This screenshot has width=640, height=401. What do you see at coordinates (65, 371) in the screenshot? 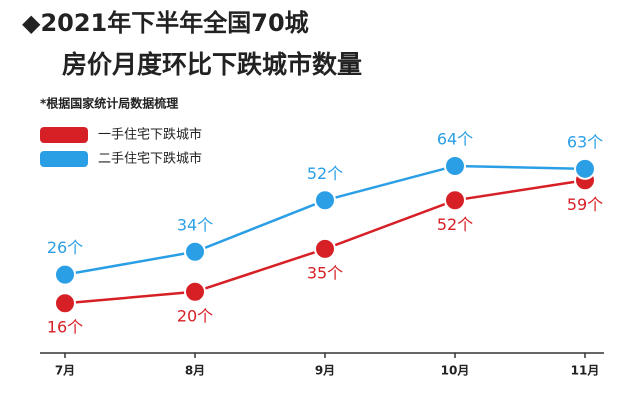
I see `x-tick-label: 7月` at bounding box center [65, 371].